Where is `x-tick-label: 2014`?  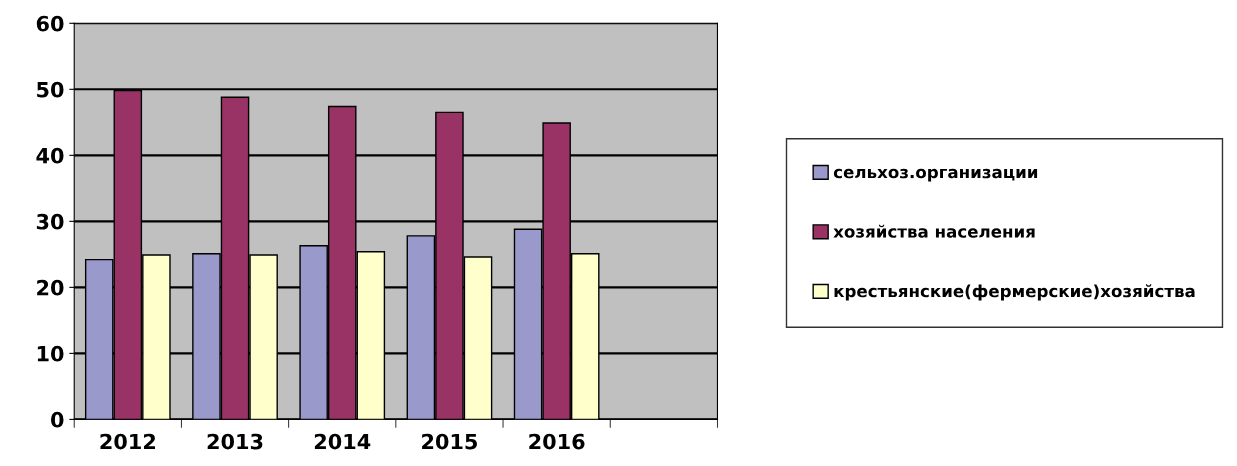
x-tick-label: 2014 is located at coordinates (342, 441).